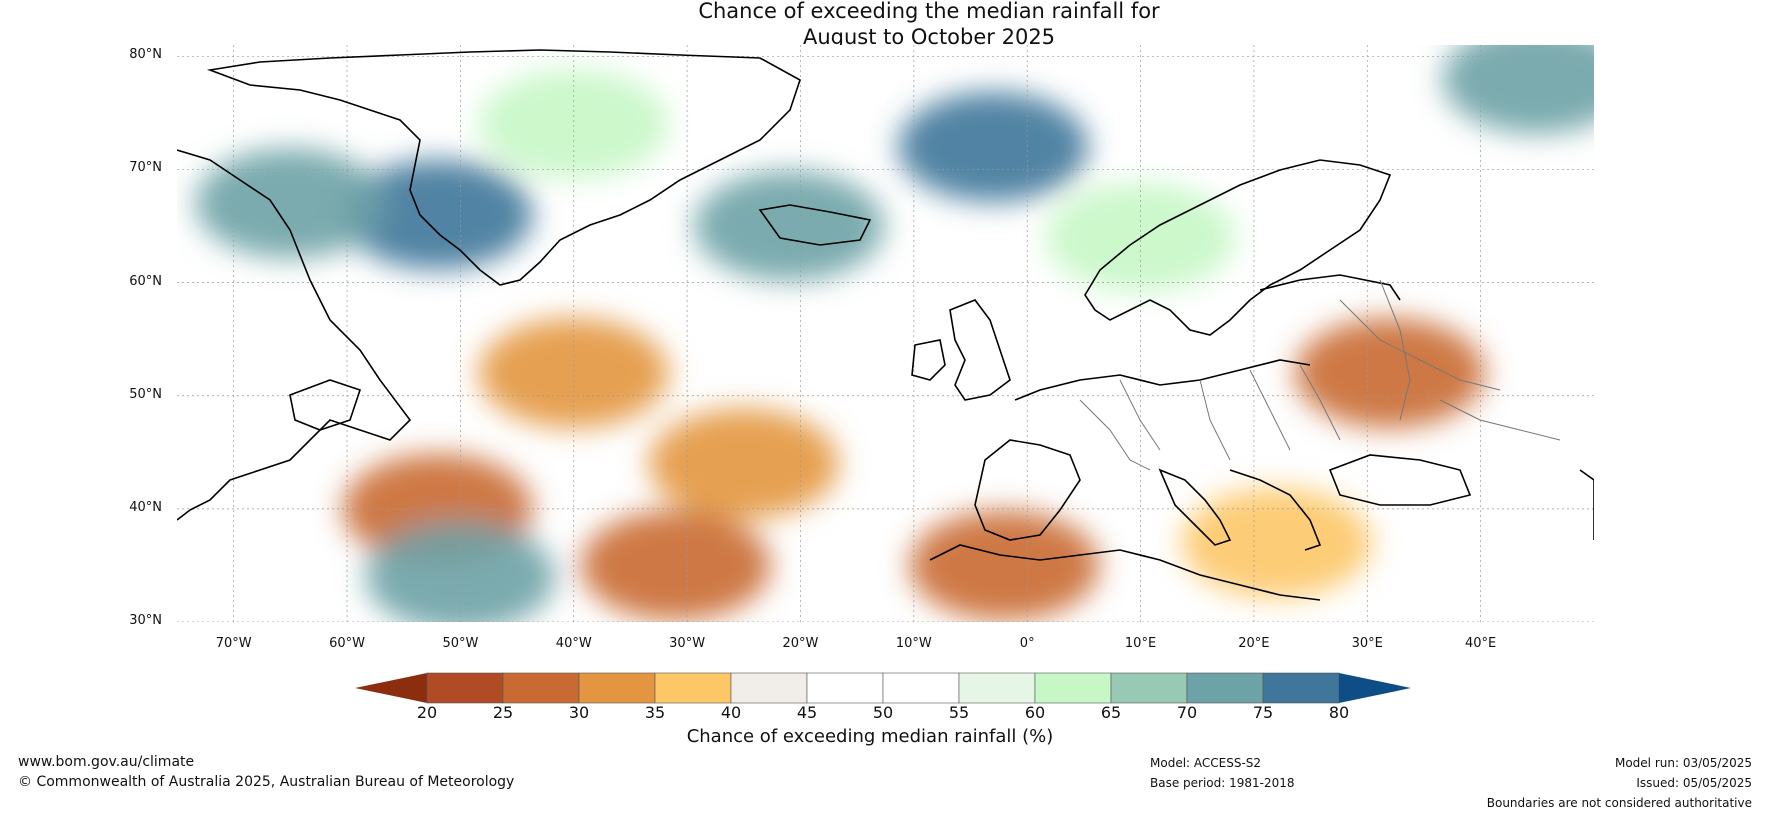 This screenshot has height=816, width=1770. What do you see at coordinates (687, 643) in the screenshot?
I see `lon-tick-label: 30°W` at bounding box center [687, 643].